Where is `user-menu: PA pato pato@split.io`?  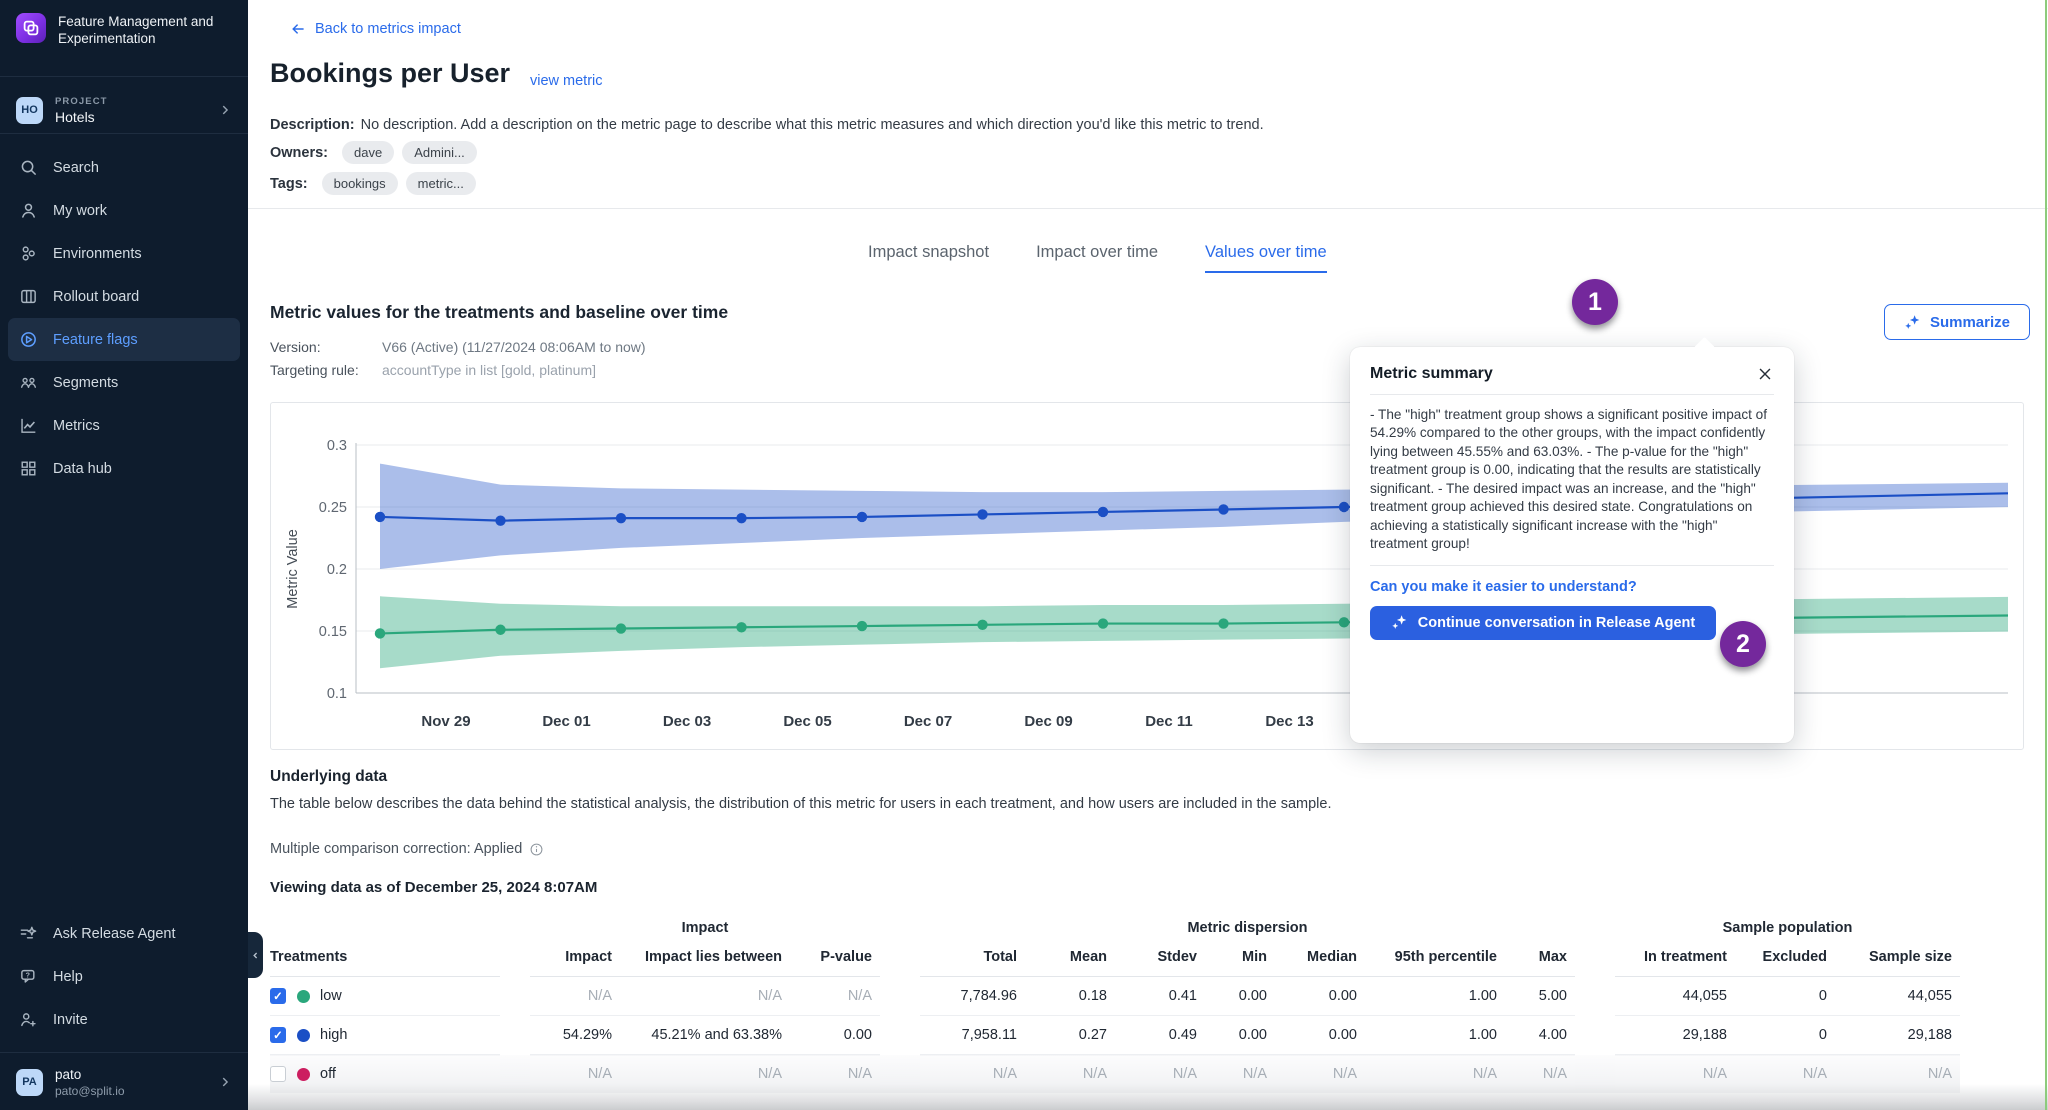
user-menu: PA pato pato@split.io is located at coordinates (124, 1082).